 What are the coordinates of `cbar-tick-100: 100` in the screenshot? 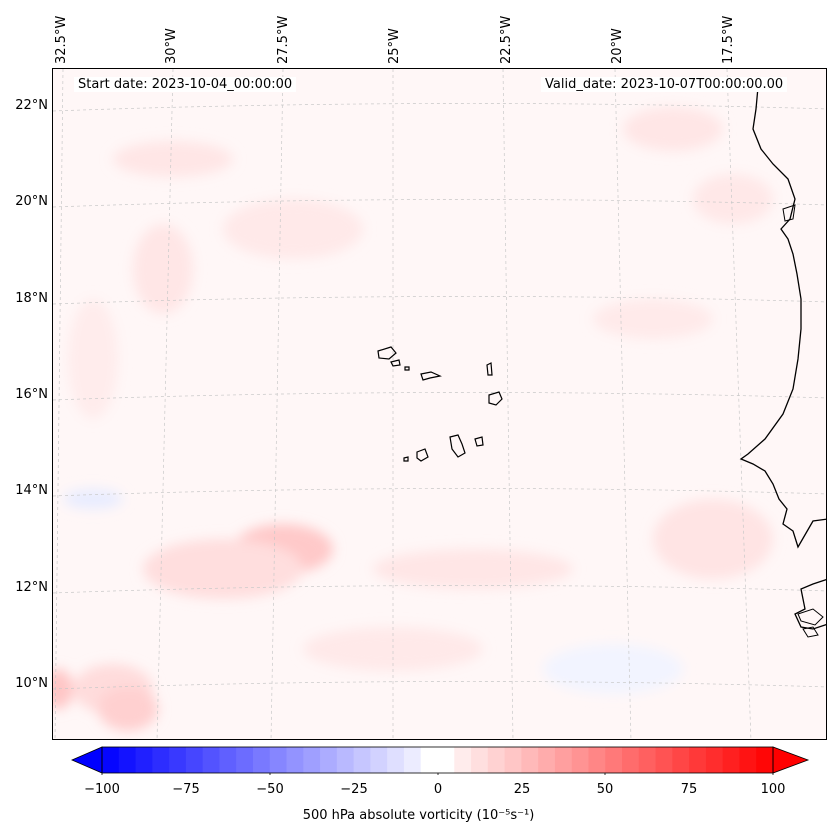 It's located at (773, 789).